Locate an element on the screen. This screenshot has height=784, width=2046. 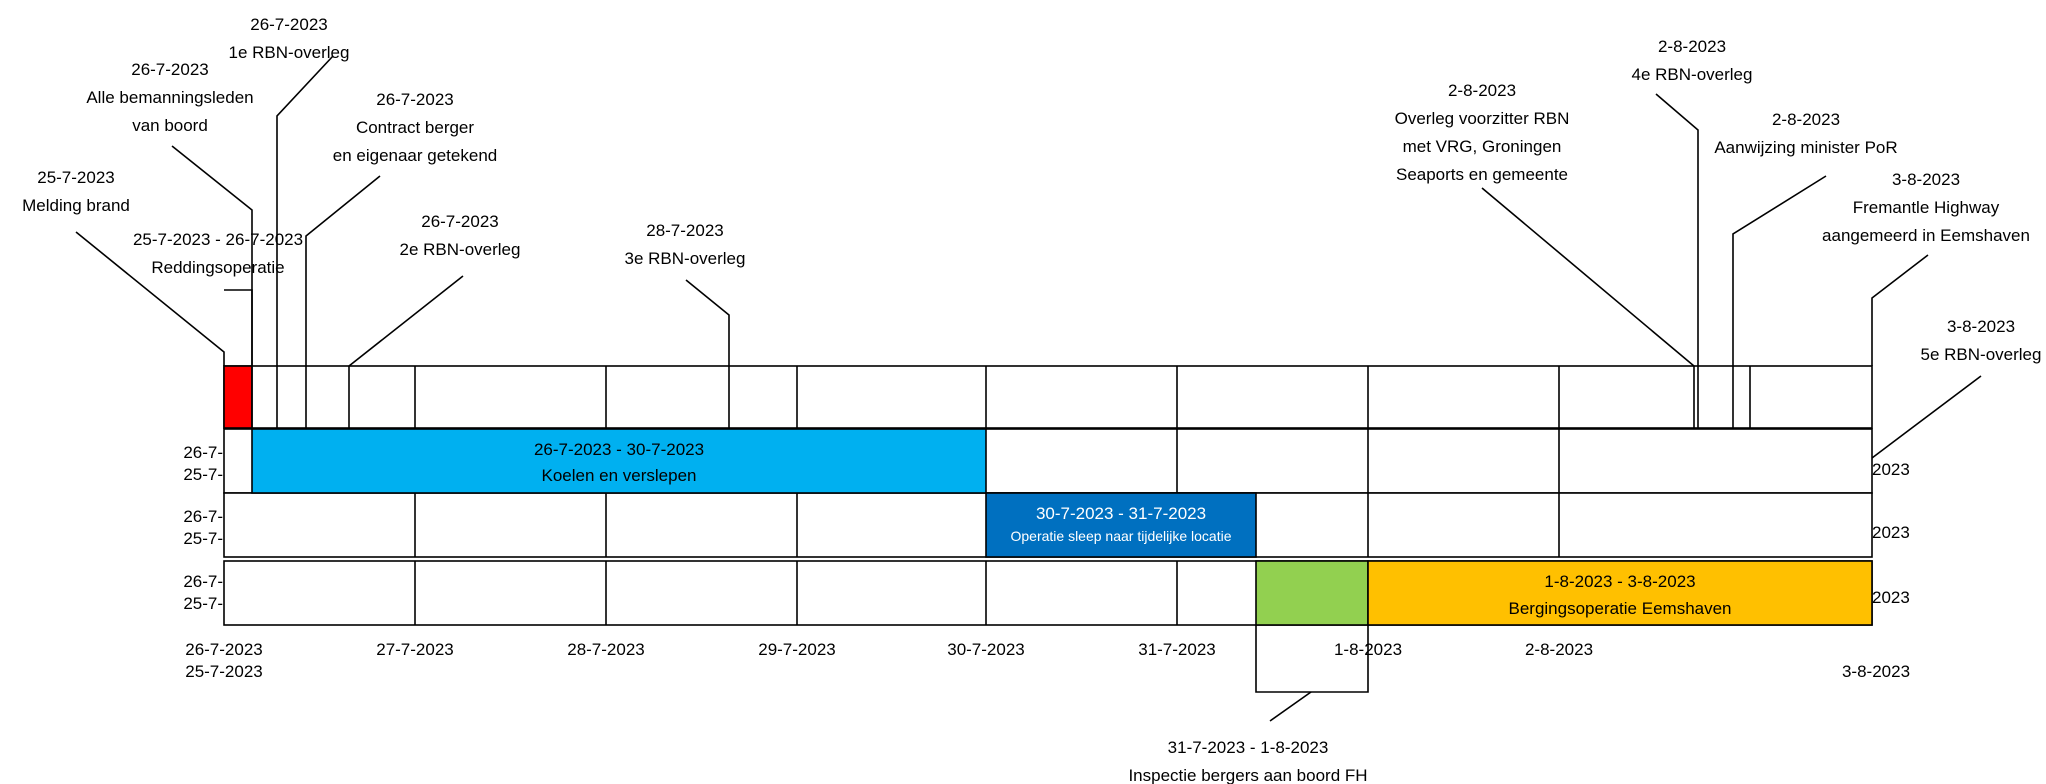
callout-rbn1-date: 26-7-2023 is located at coordinates (289, 24).